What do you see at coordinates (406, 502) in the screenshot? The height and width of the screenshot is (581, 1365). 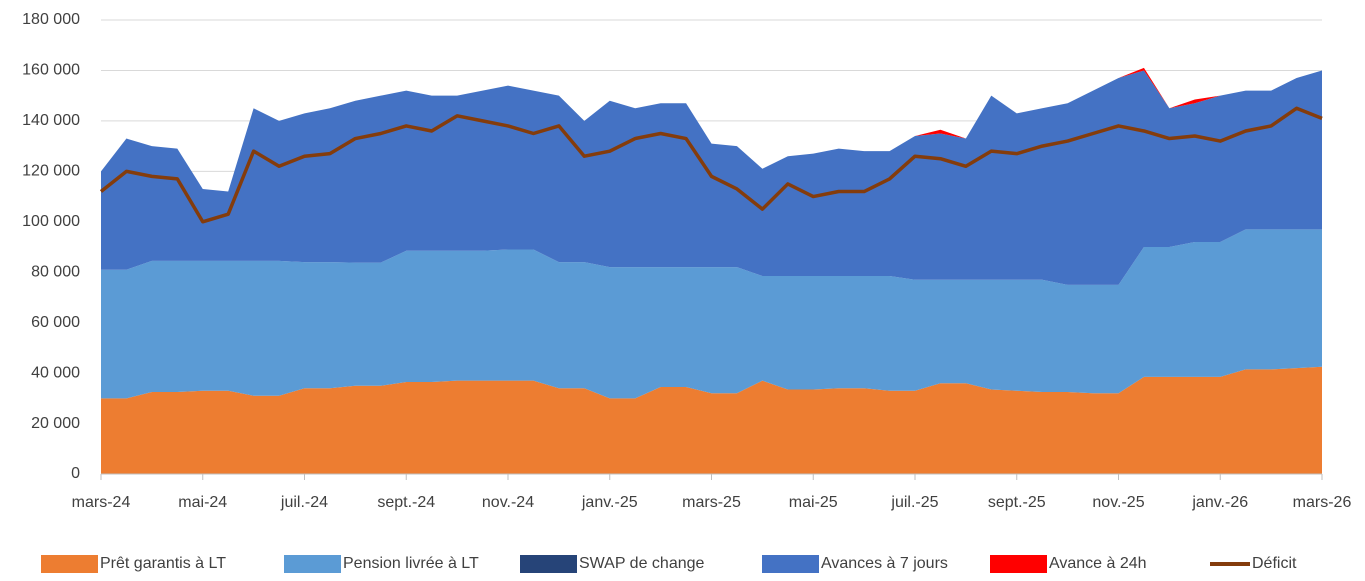 I see `x-tick-label: sept.-24` at bounding box center [406, 502].